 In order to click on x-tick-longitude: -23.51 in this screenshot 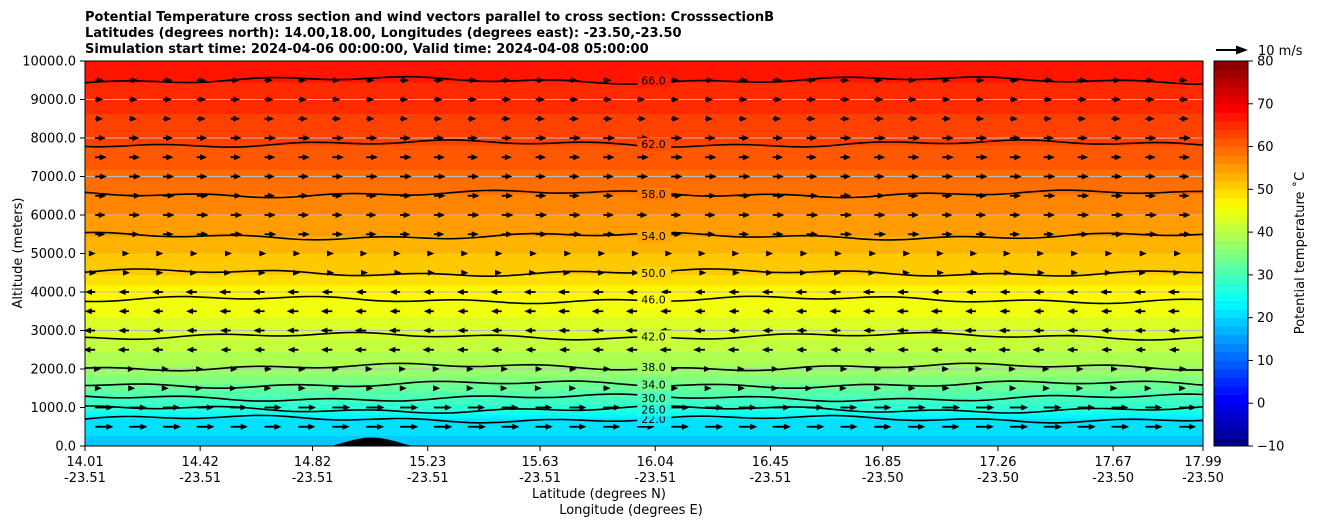, I will do `click(85, 478)`.